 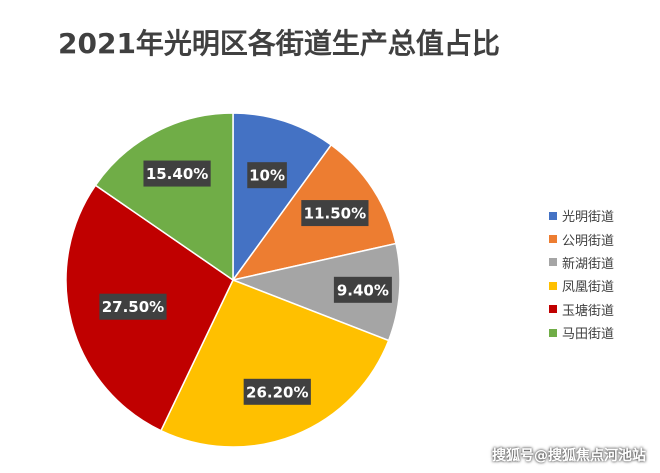 What do you see at coordinates (274, 363) in the screenshot?
I see `pie-slice-fenghuang` at bounding box center [274, 363].